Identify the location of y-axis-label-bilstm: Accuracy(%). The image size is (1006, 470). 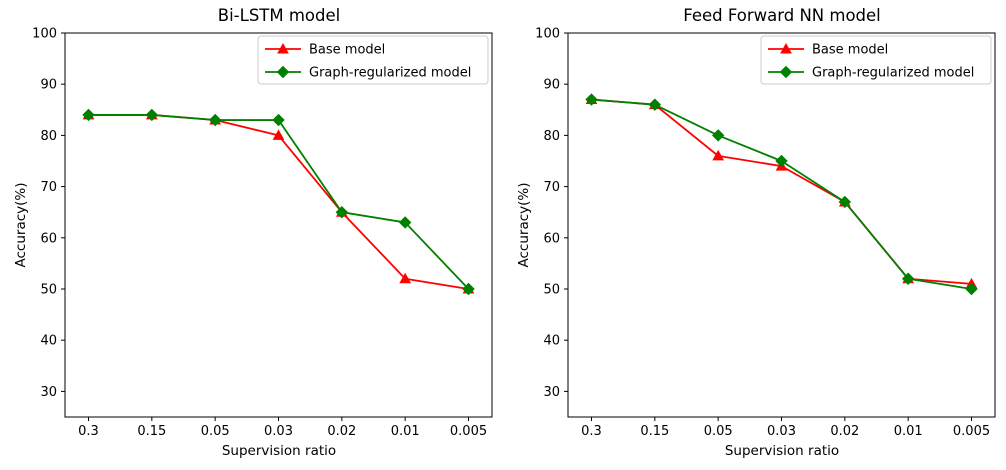
(21, 225).